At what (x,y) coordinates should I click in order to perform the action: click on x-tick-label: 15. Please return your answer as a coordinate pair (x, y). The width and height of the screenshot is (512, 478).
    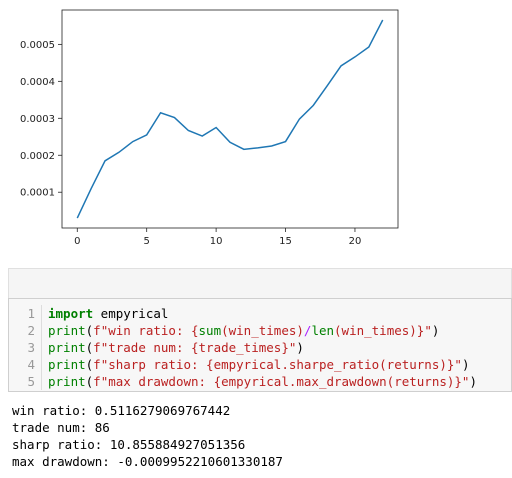
    Looking at the image, I should click on (285, 241).